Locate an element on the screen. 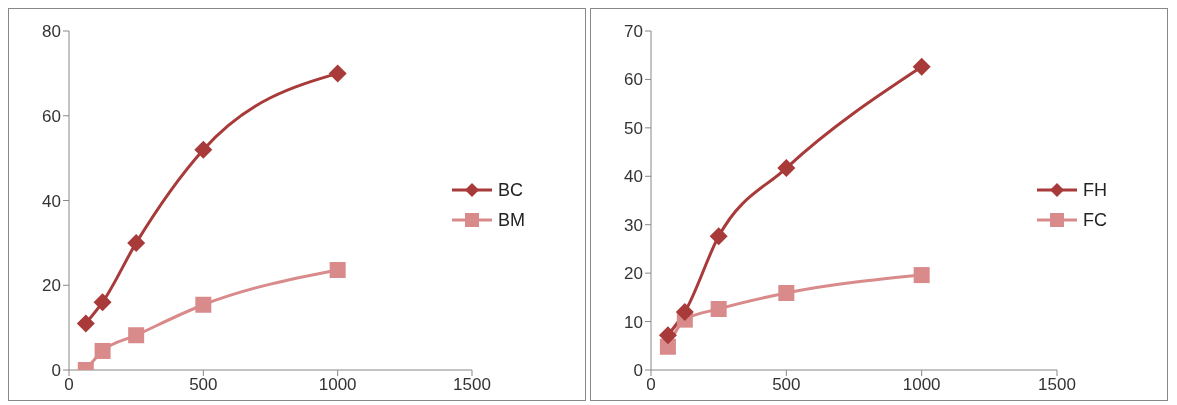  legend-label: FH is located at coordinates (1095, 190).